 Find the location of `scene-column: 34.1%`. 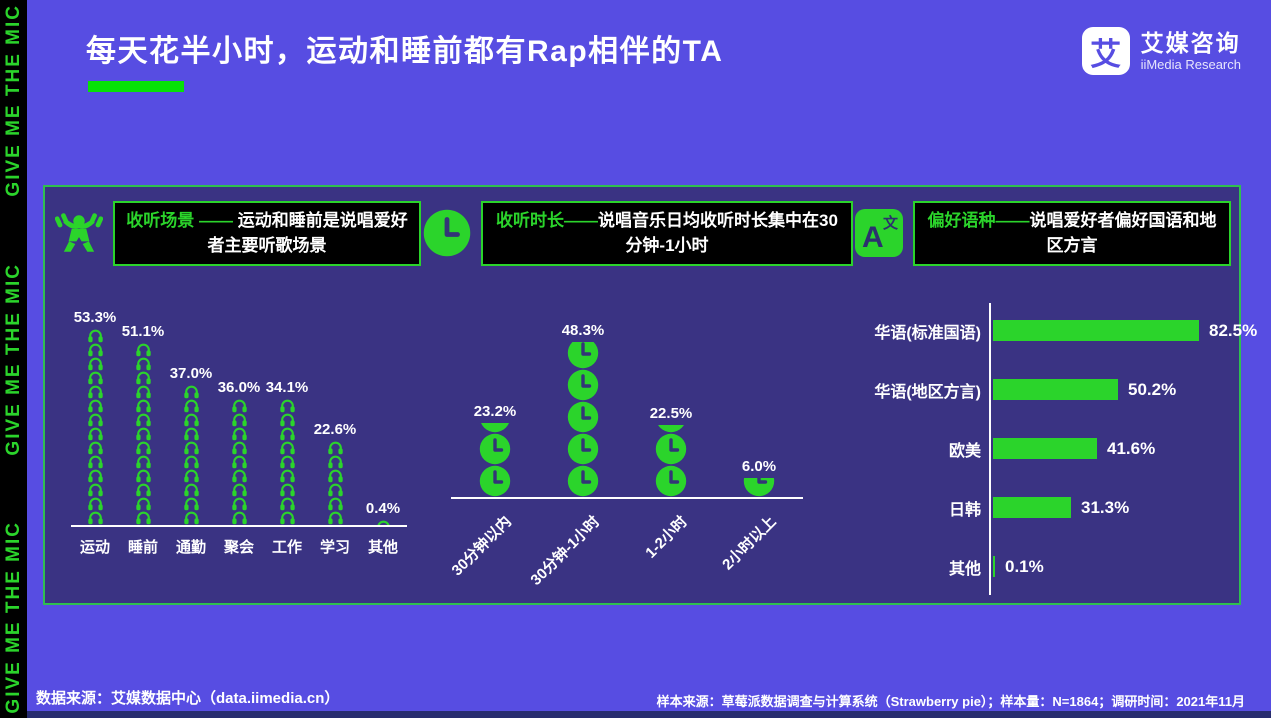

scene-column: 34.1% is located at coordinates (287, 452).